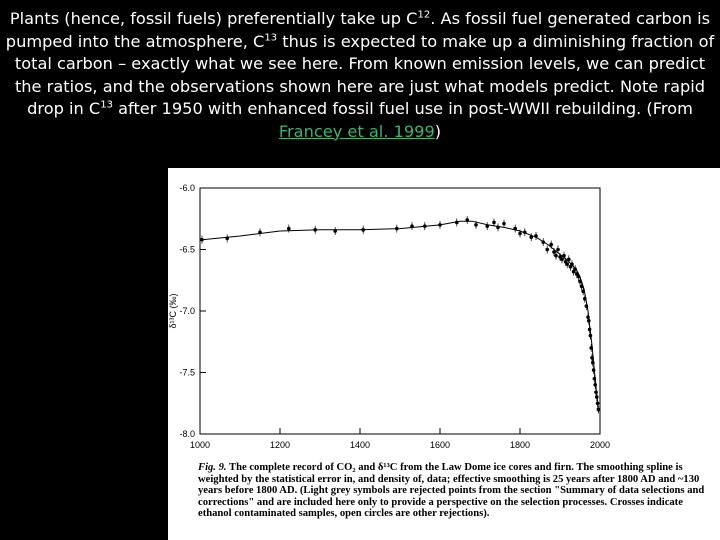  Describe the element at coordinates (187, 188) in the screenshot. I see `y-tick-label: -6.0` at that location.